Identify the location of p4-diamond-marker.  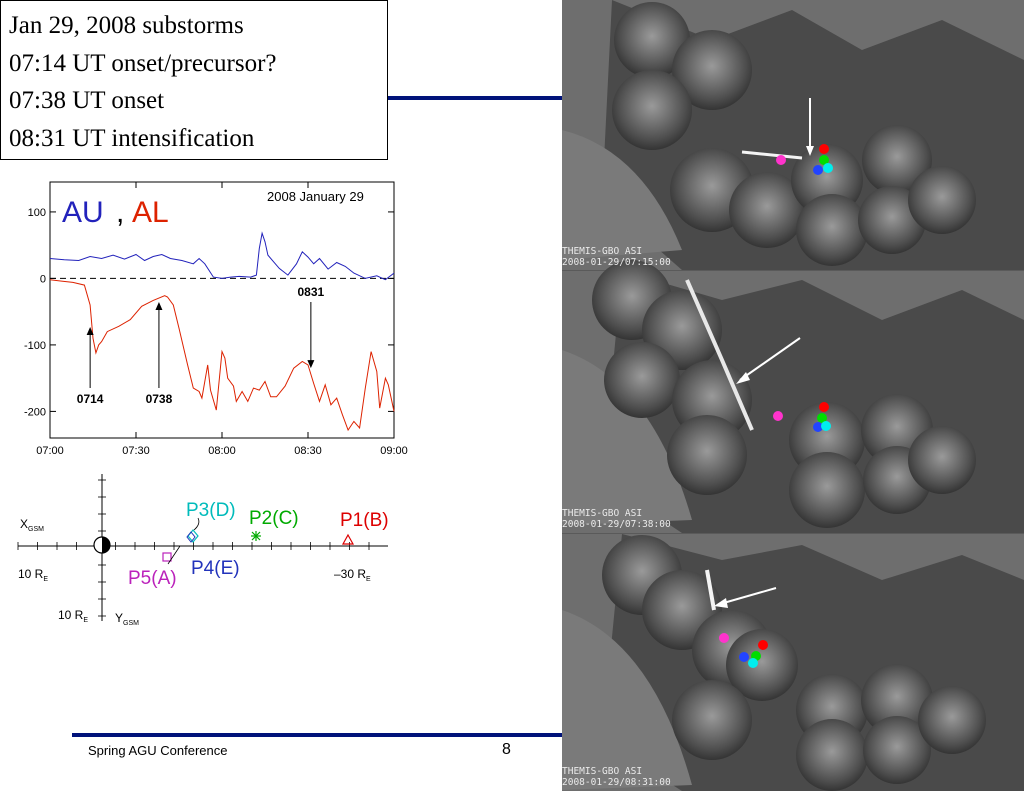
(191, 537).